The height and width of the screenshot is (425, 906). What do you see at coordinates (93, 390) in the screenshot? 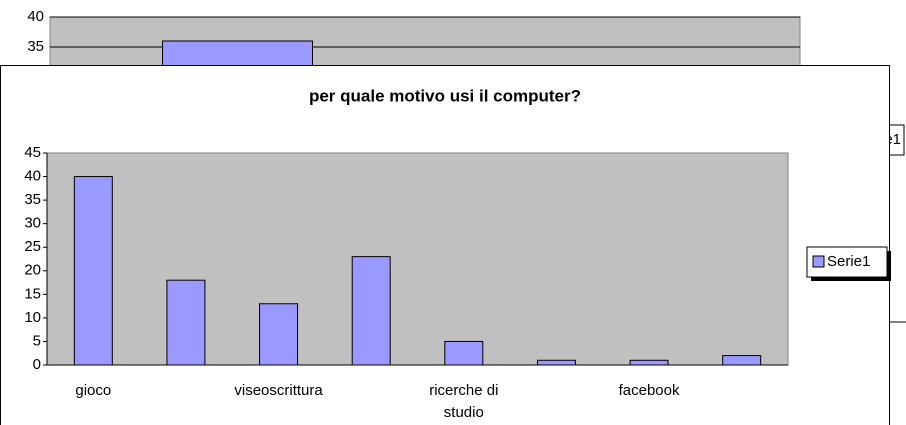
I see `x-tick-label: gioco` at bounding box center [93, 390].